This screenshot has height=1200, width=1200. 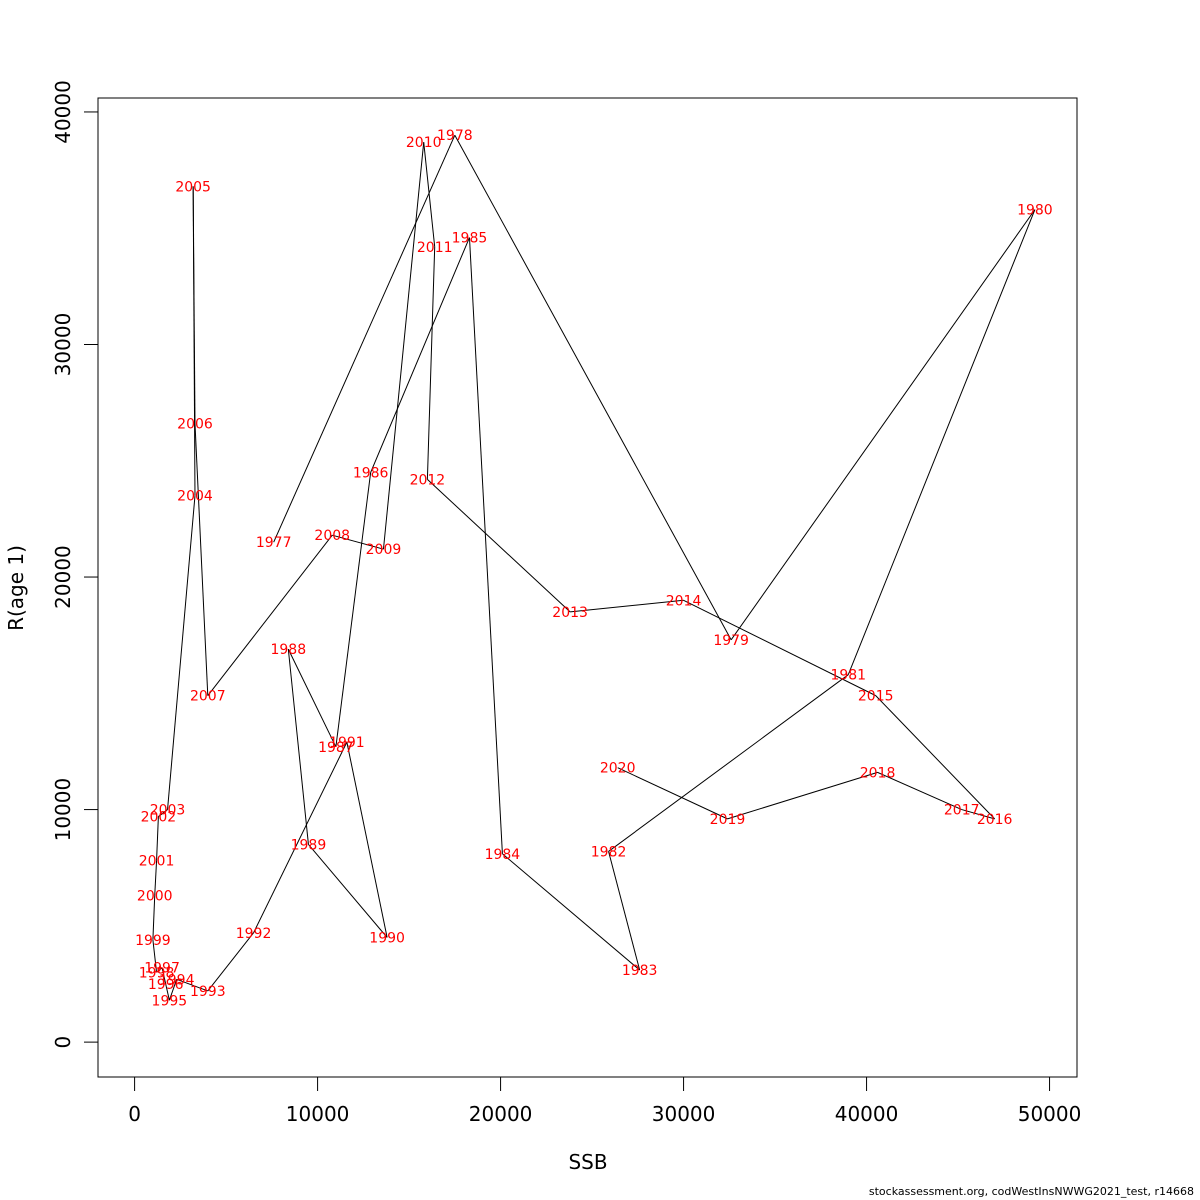 I want to click on segment-1987-1988, so click(x=312, y=698).